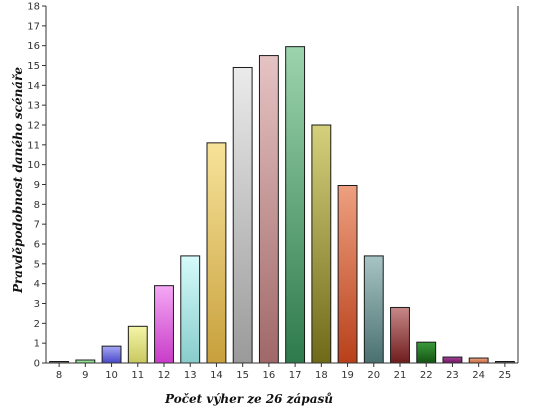 This screenshot has height=408, width=548. I want to click on x-tick-label: 16, so click(269, 375).